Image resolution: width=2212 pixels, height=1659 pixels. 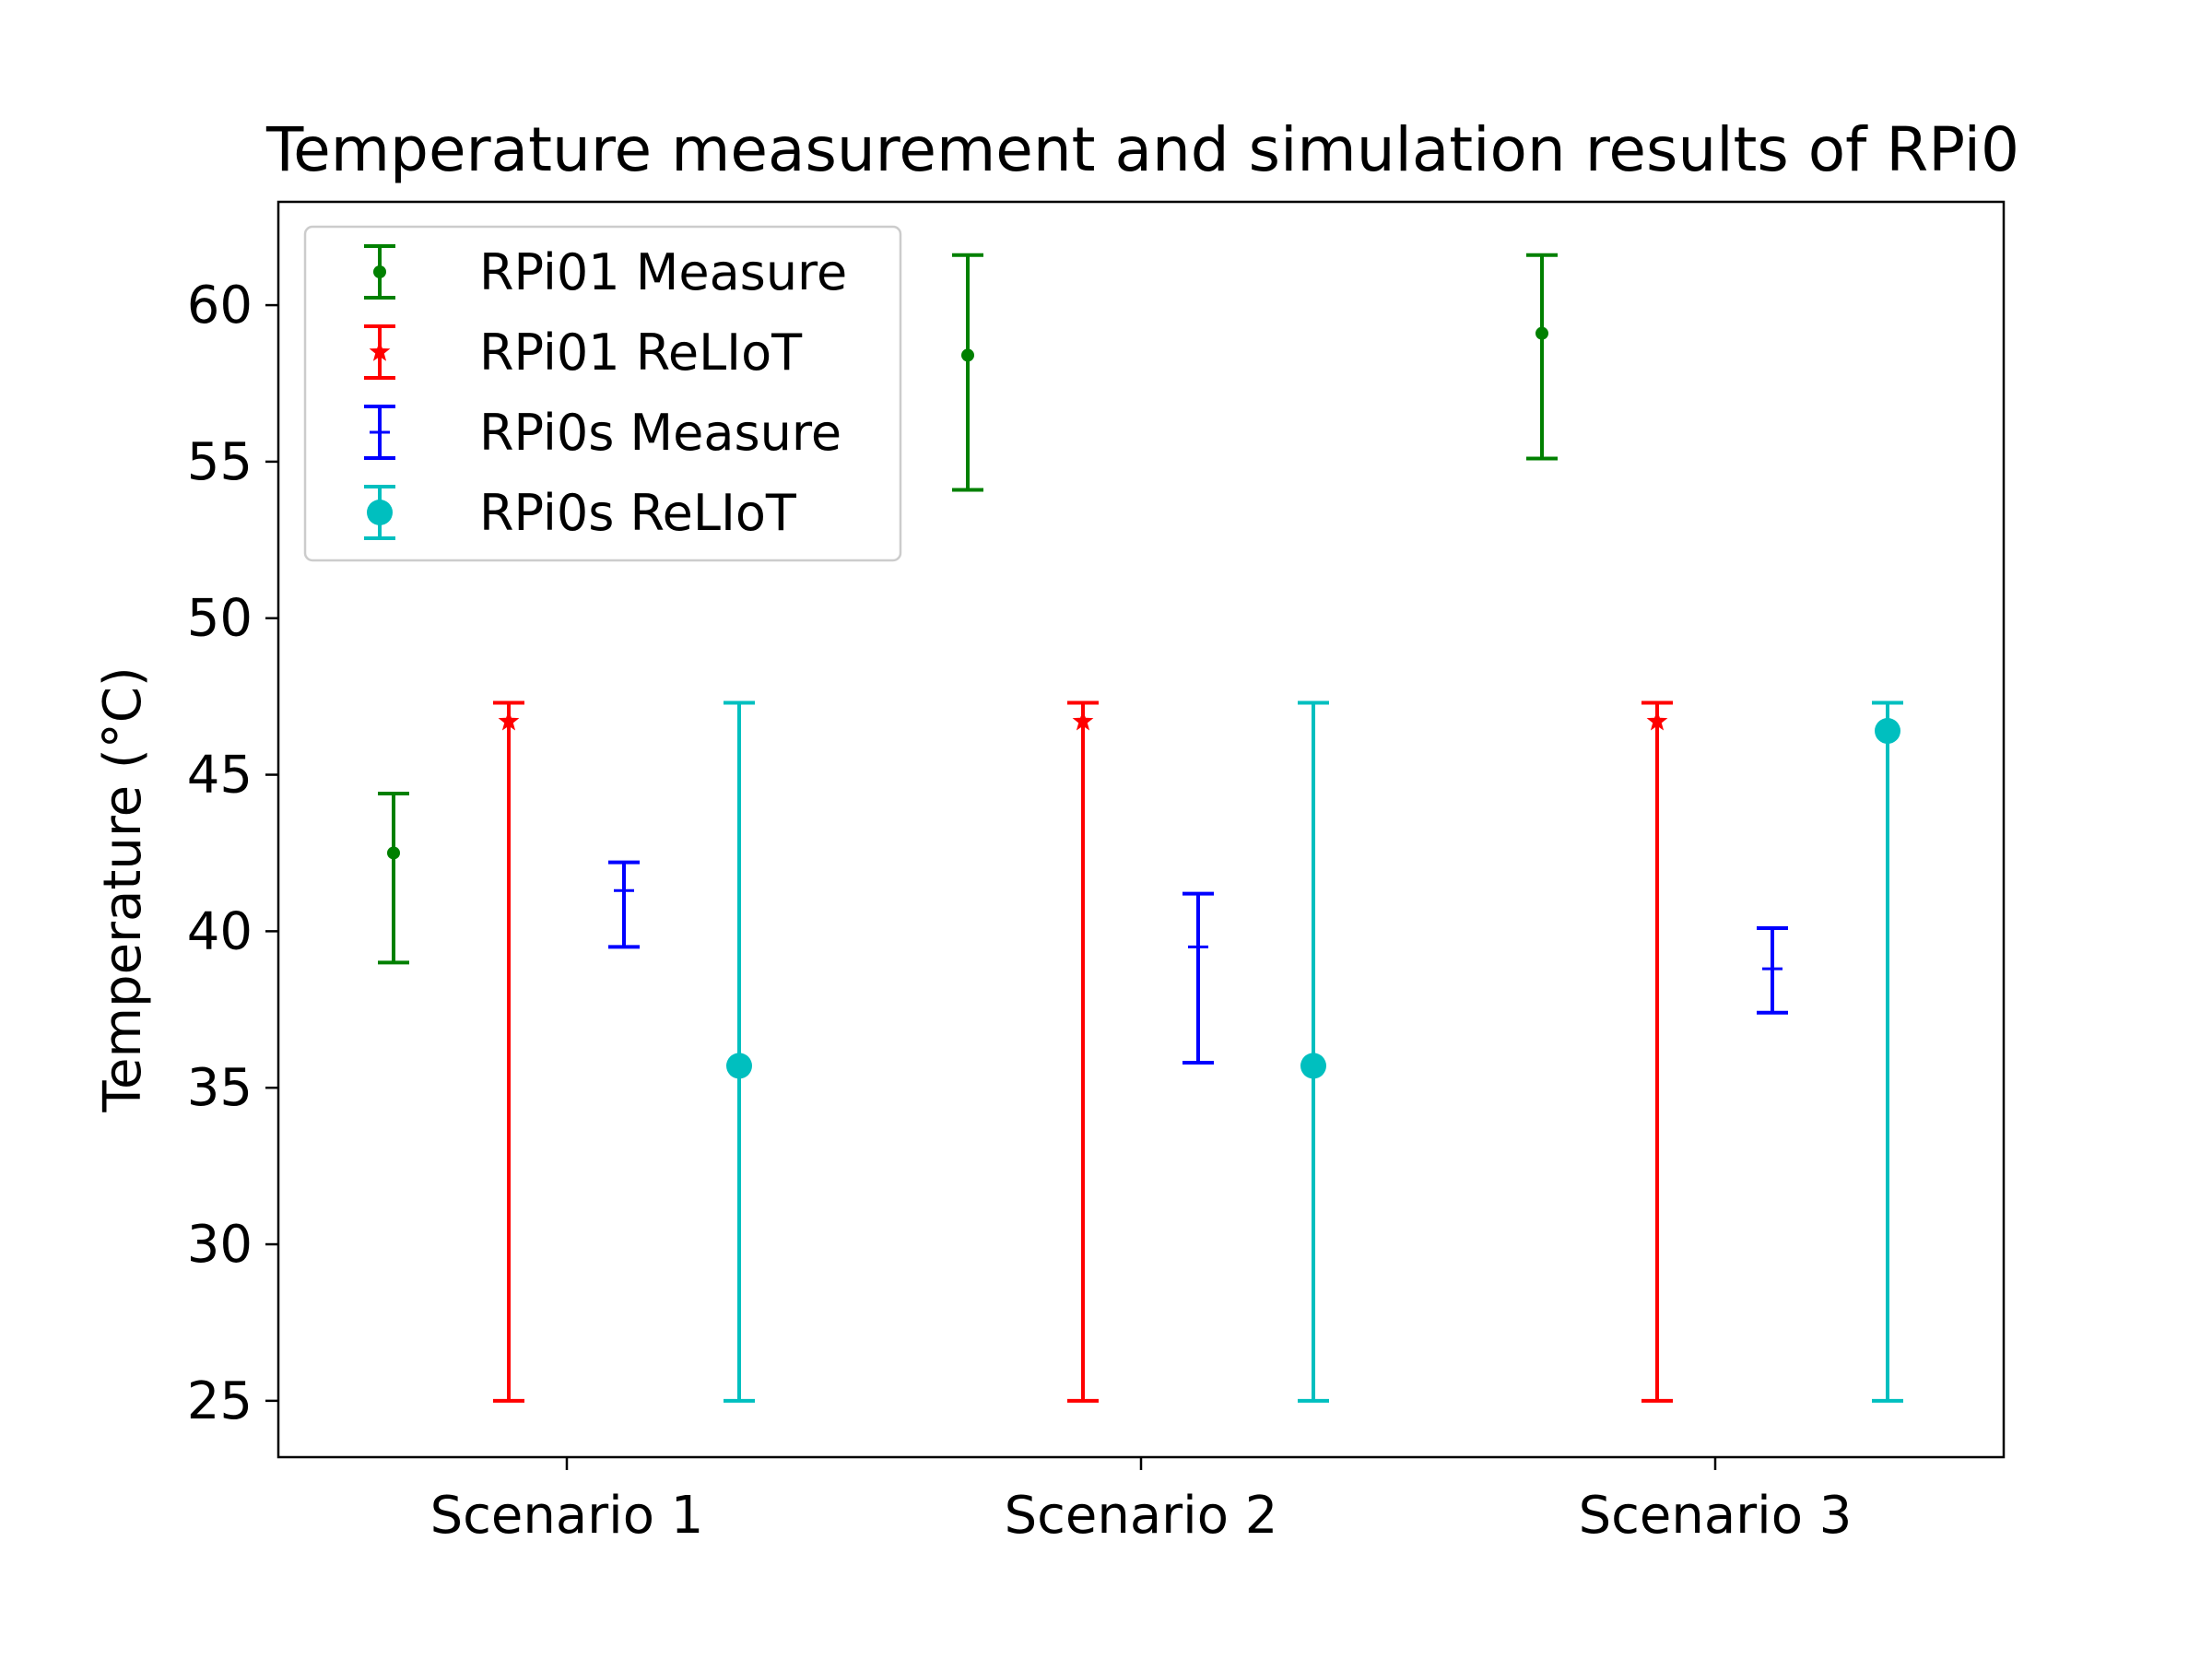 I want to click on legend-item: RPi0s Measure, so click(x=602, y=433).